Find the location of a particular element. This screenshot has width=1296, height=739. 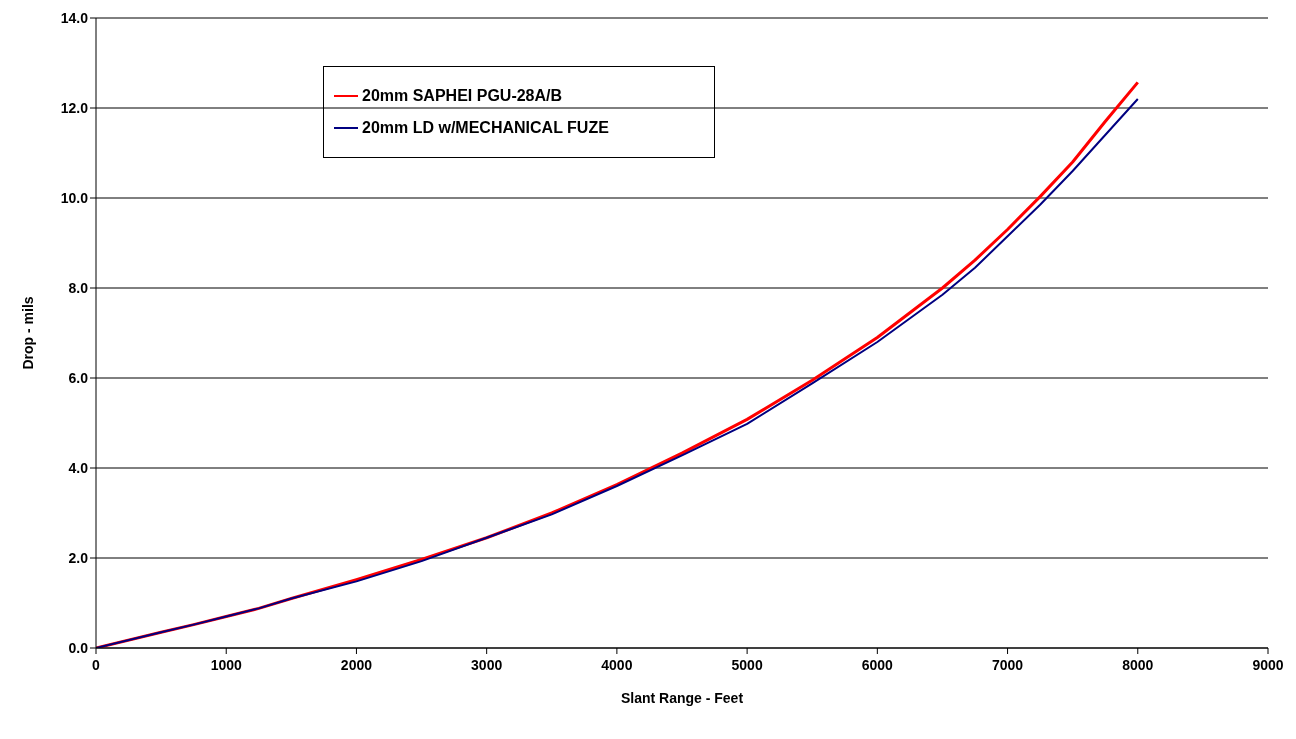

legend-label: 20mm LD w/MECHANICAL FUZE is located at coordinates (485, 128).